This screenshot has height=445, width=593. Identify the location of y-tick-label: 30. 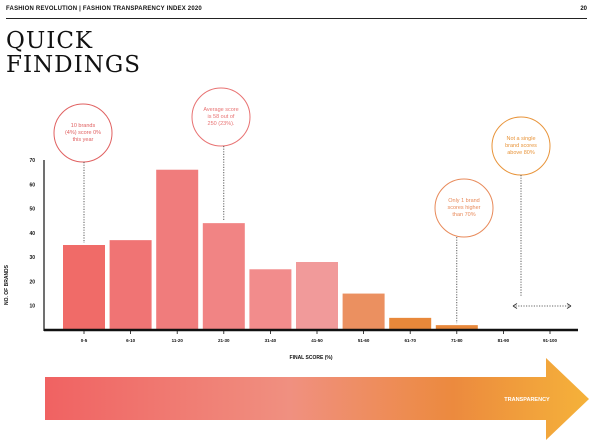
(32, 258).